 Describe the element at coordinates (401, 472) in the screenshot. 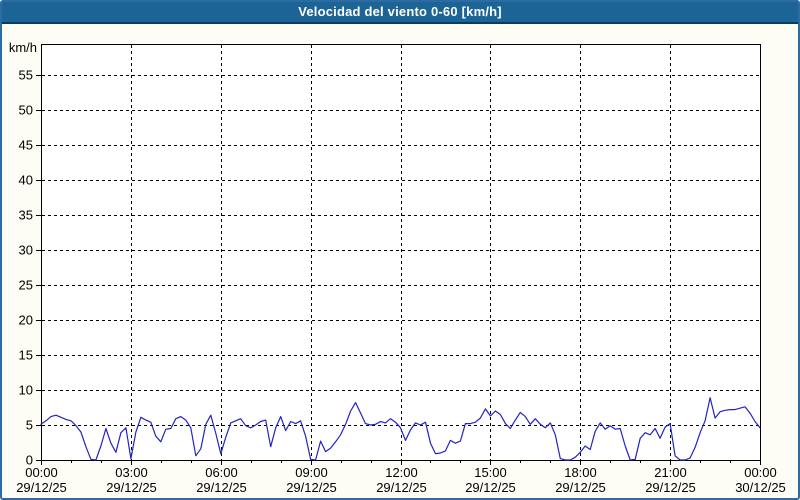

I see `x-tick-time-label: 12:00` at that location.